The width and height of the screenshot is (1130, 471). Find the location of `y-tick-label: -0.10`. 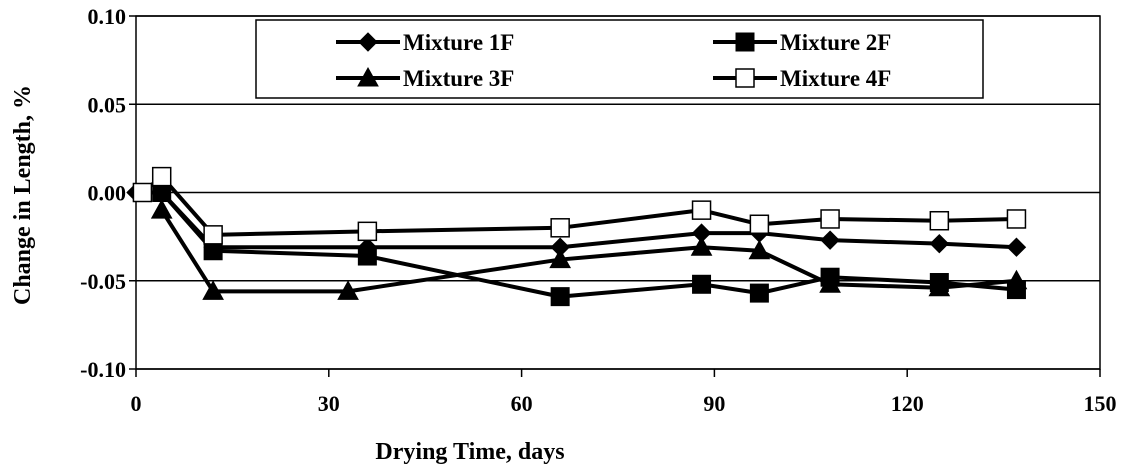

y-tick-label: -0.10 is located at coordinates (103, 369).